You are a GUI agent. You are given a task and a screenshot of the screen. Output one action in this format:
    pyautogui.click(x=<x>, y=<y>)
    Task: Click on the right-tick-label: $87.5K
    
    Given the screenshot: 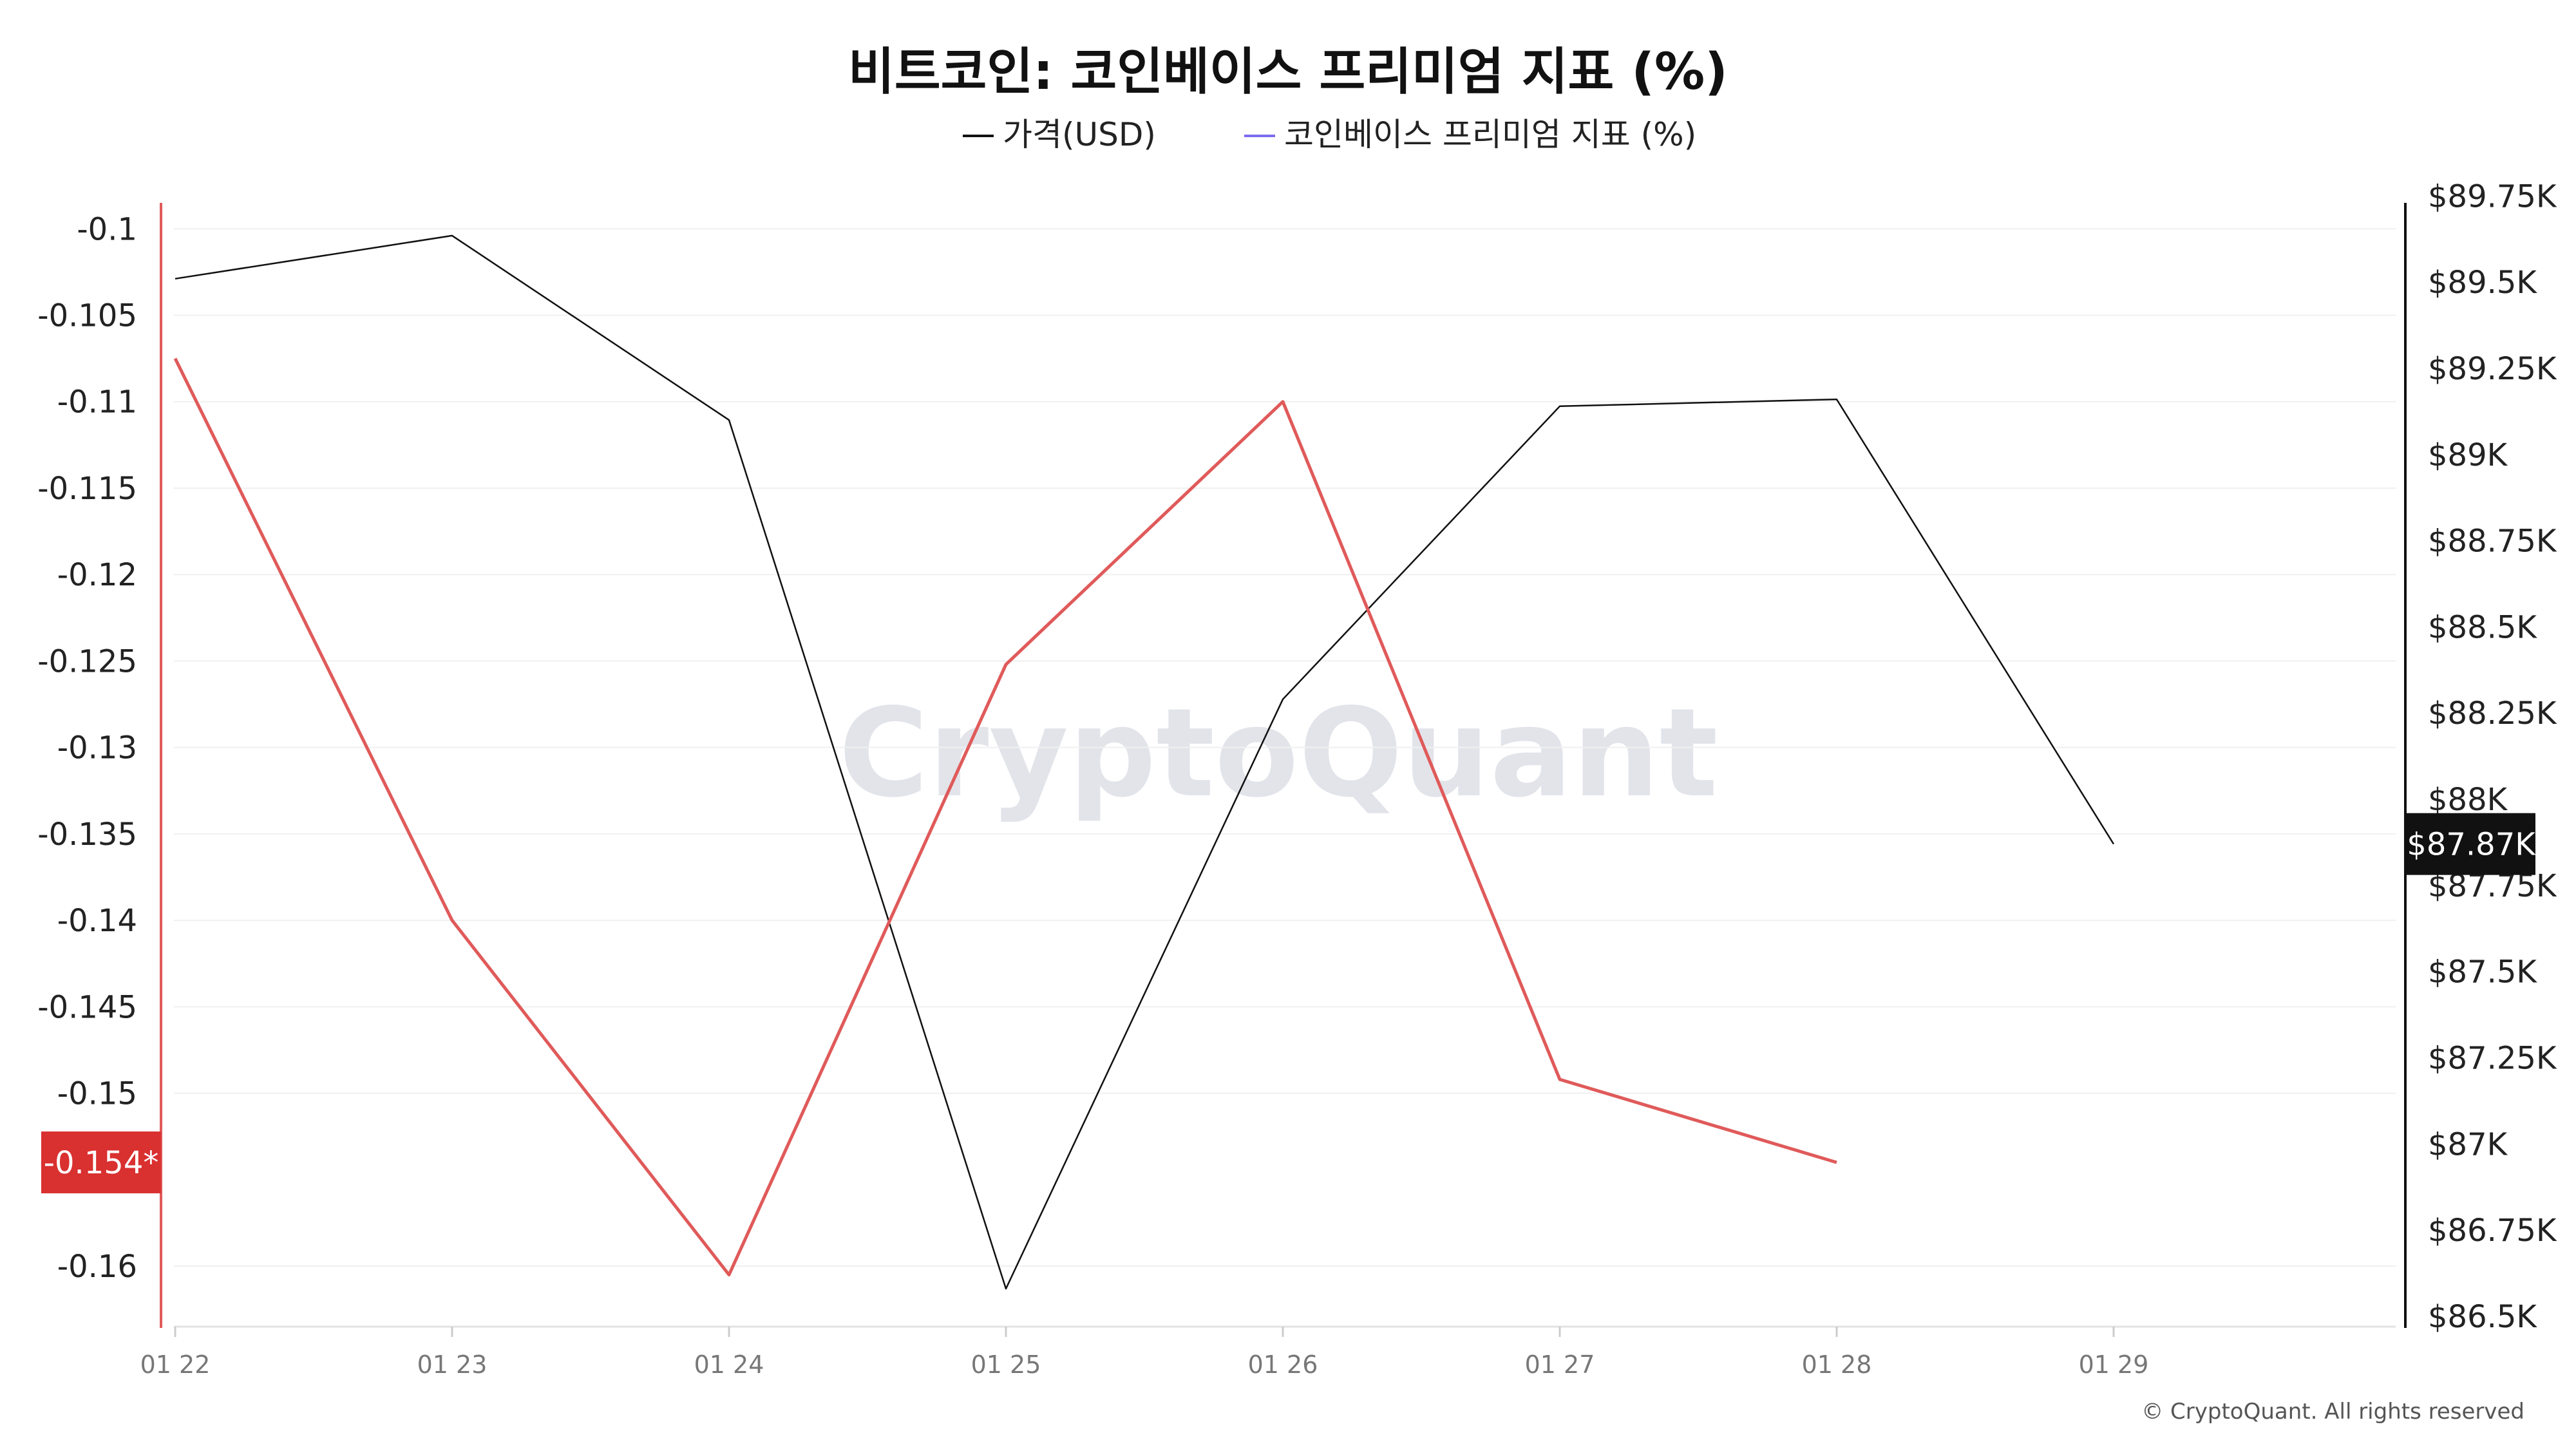 What is the action you would take?
    pyautogui.click(x=2483, y=972)
    